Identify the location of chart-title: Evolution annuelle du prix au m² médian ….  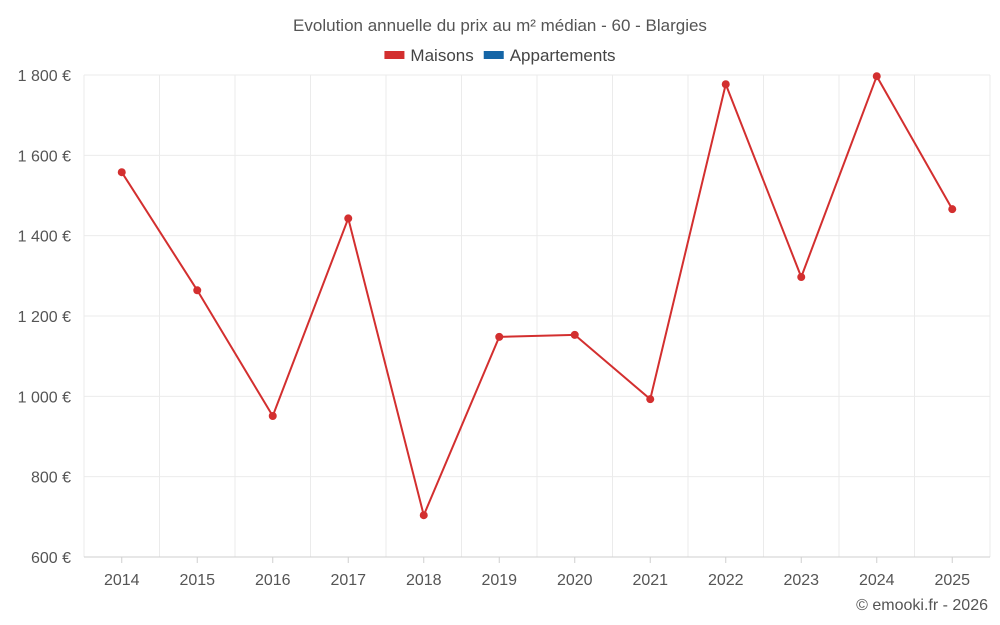
(500, 25).